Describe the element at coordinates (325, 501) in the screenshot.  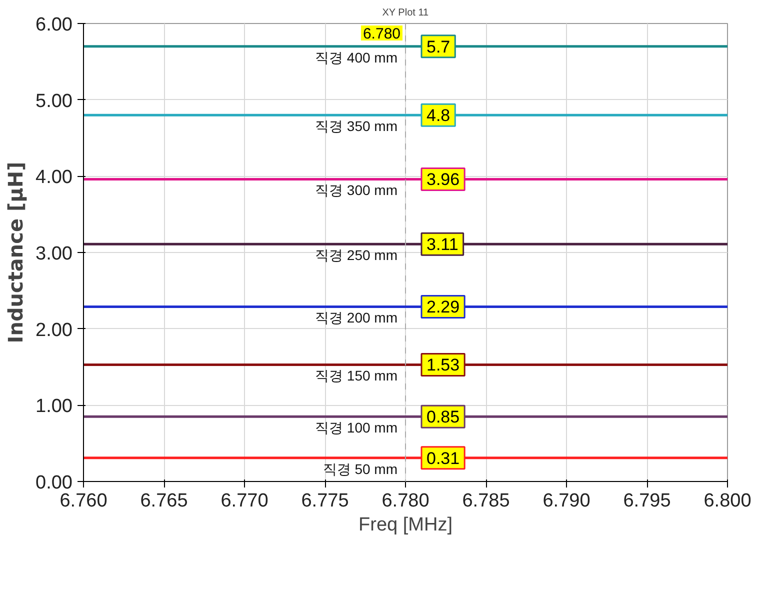
I see `x-tick-label: 6.775` at that location.